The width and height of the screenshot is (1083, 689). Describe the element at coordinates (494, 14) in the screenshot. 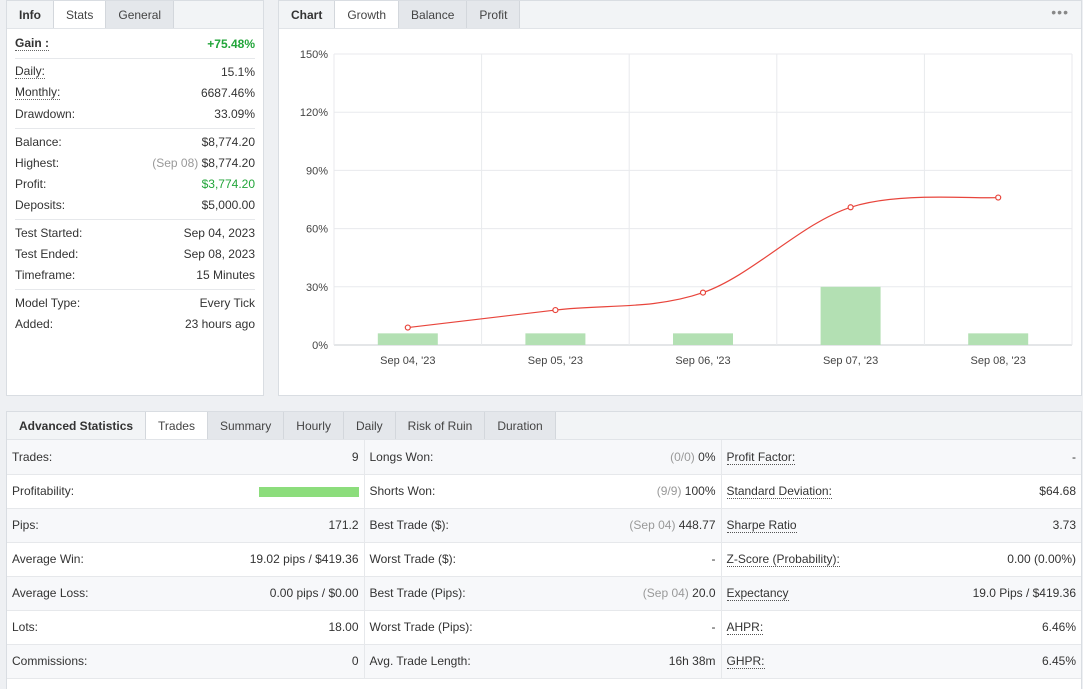

I see `tab-profit: Profit` at that location.